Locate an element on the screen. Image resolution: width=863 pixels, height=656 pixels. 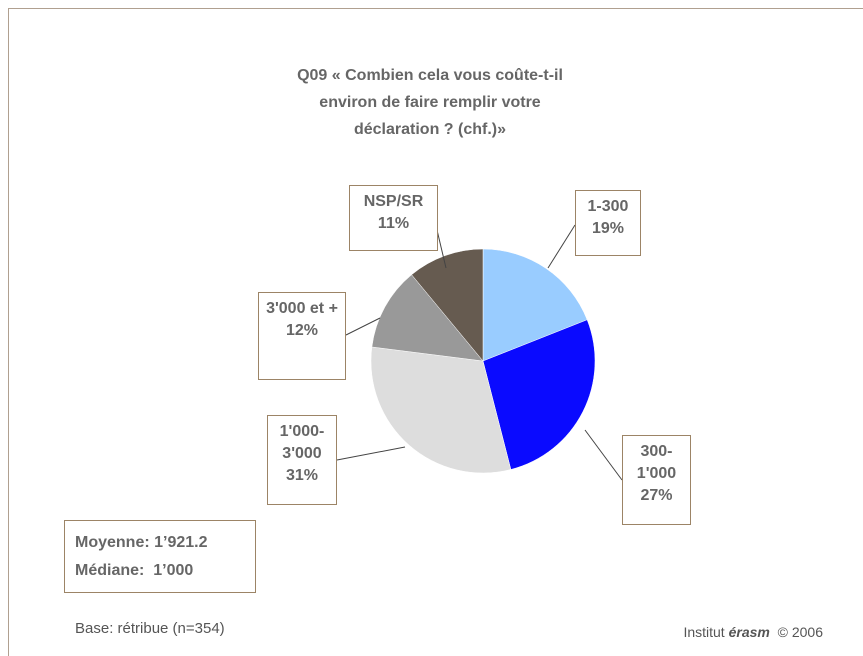
value-label: 31% is located at coordinates (302, 475).